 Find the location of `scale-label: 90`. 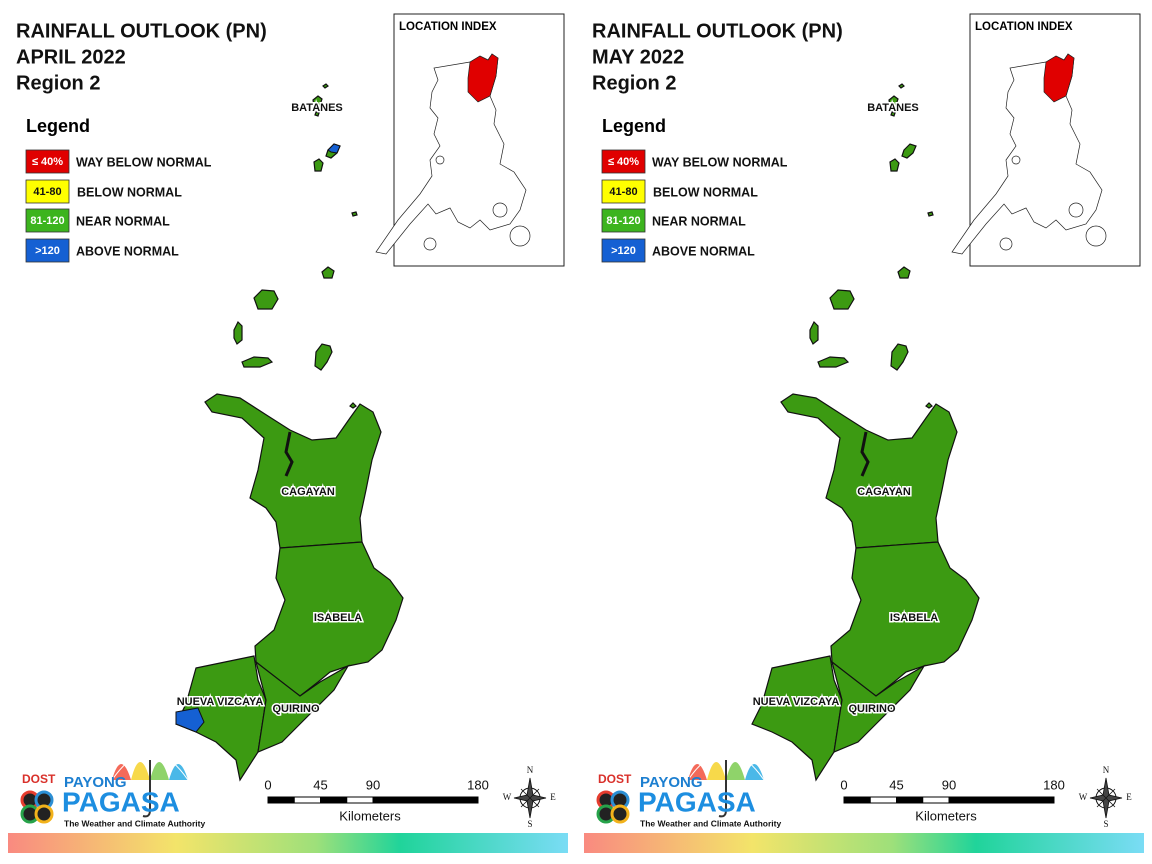

scale-label: 90 is located at coordinates (373, 784).